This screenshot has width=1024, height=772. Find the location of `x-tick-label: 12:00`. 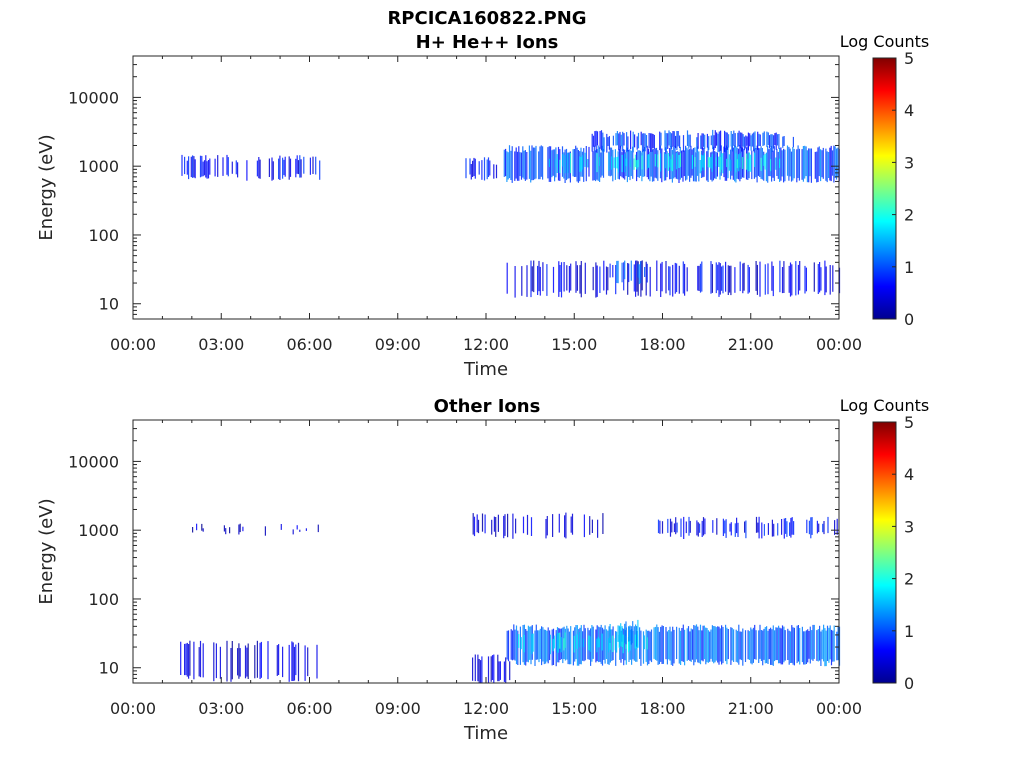

x-tick-label: 12:00 is located at coordinates (486, 344).